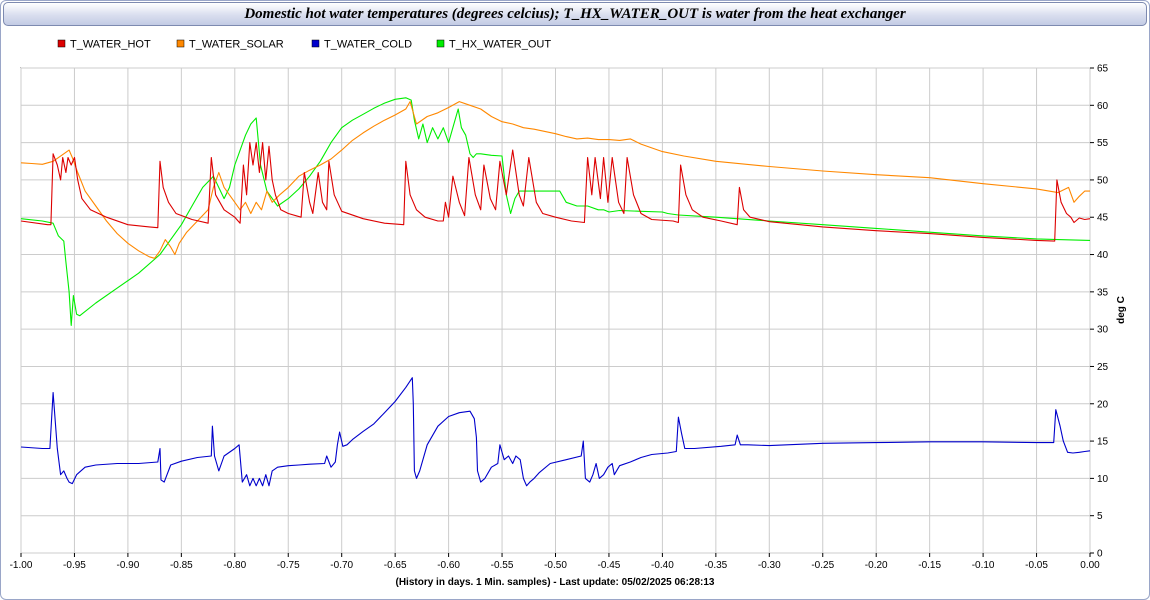 The width and height of the screenshot is (1150, 600). Describe the element at coordinates (1103, 367) in the screenshot. I see `y-tick-label: 25` at that location.